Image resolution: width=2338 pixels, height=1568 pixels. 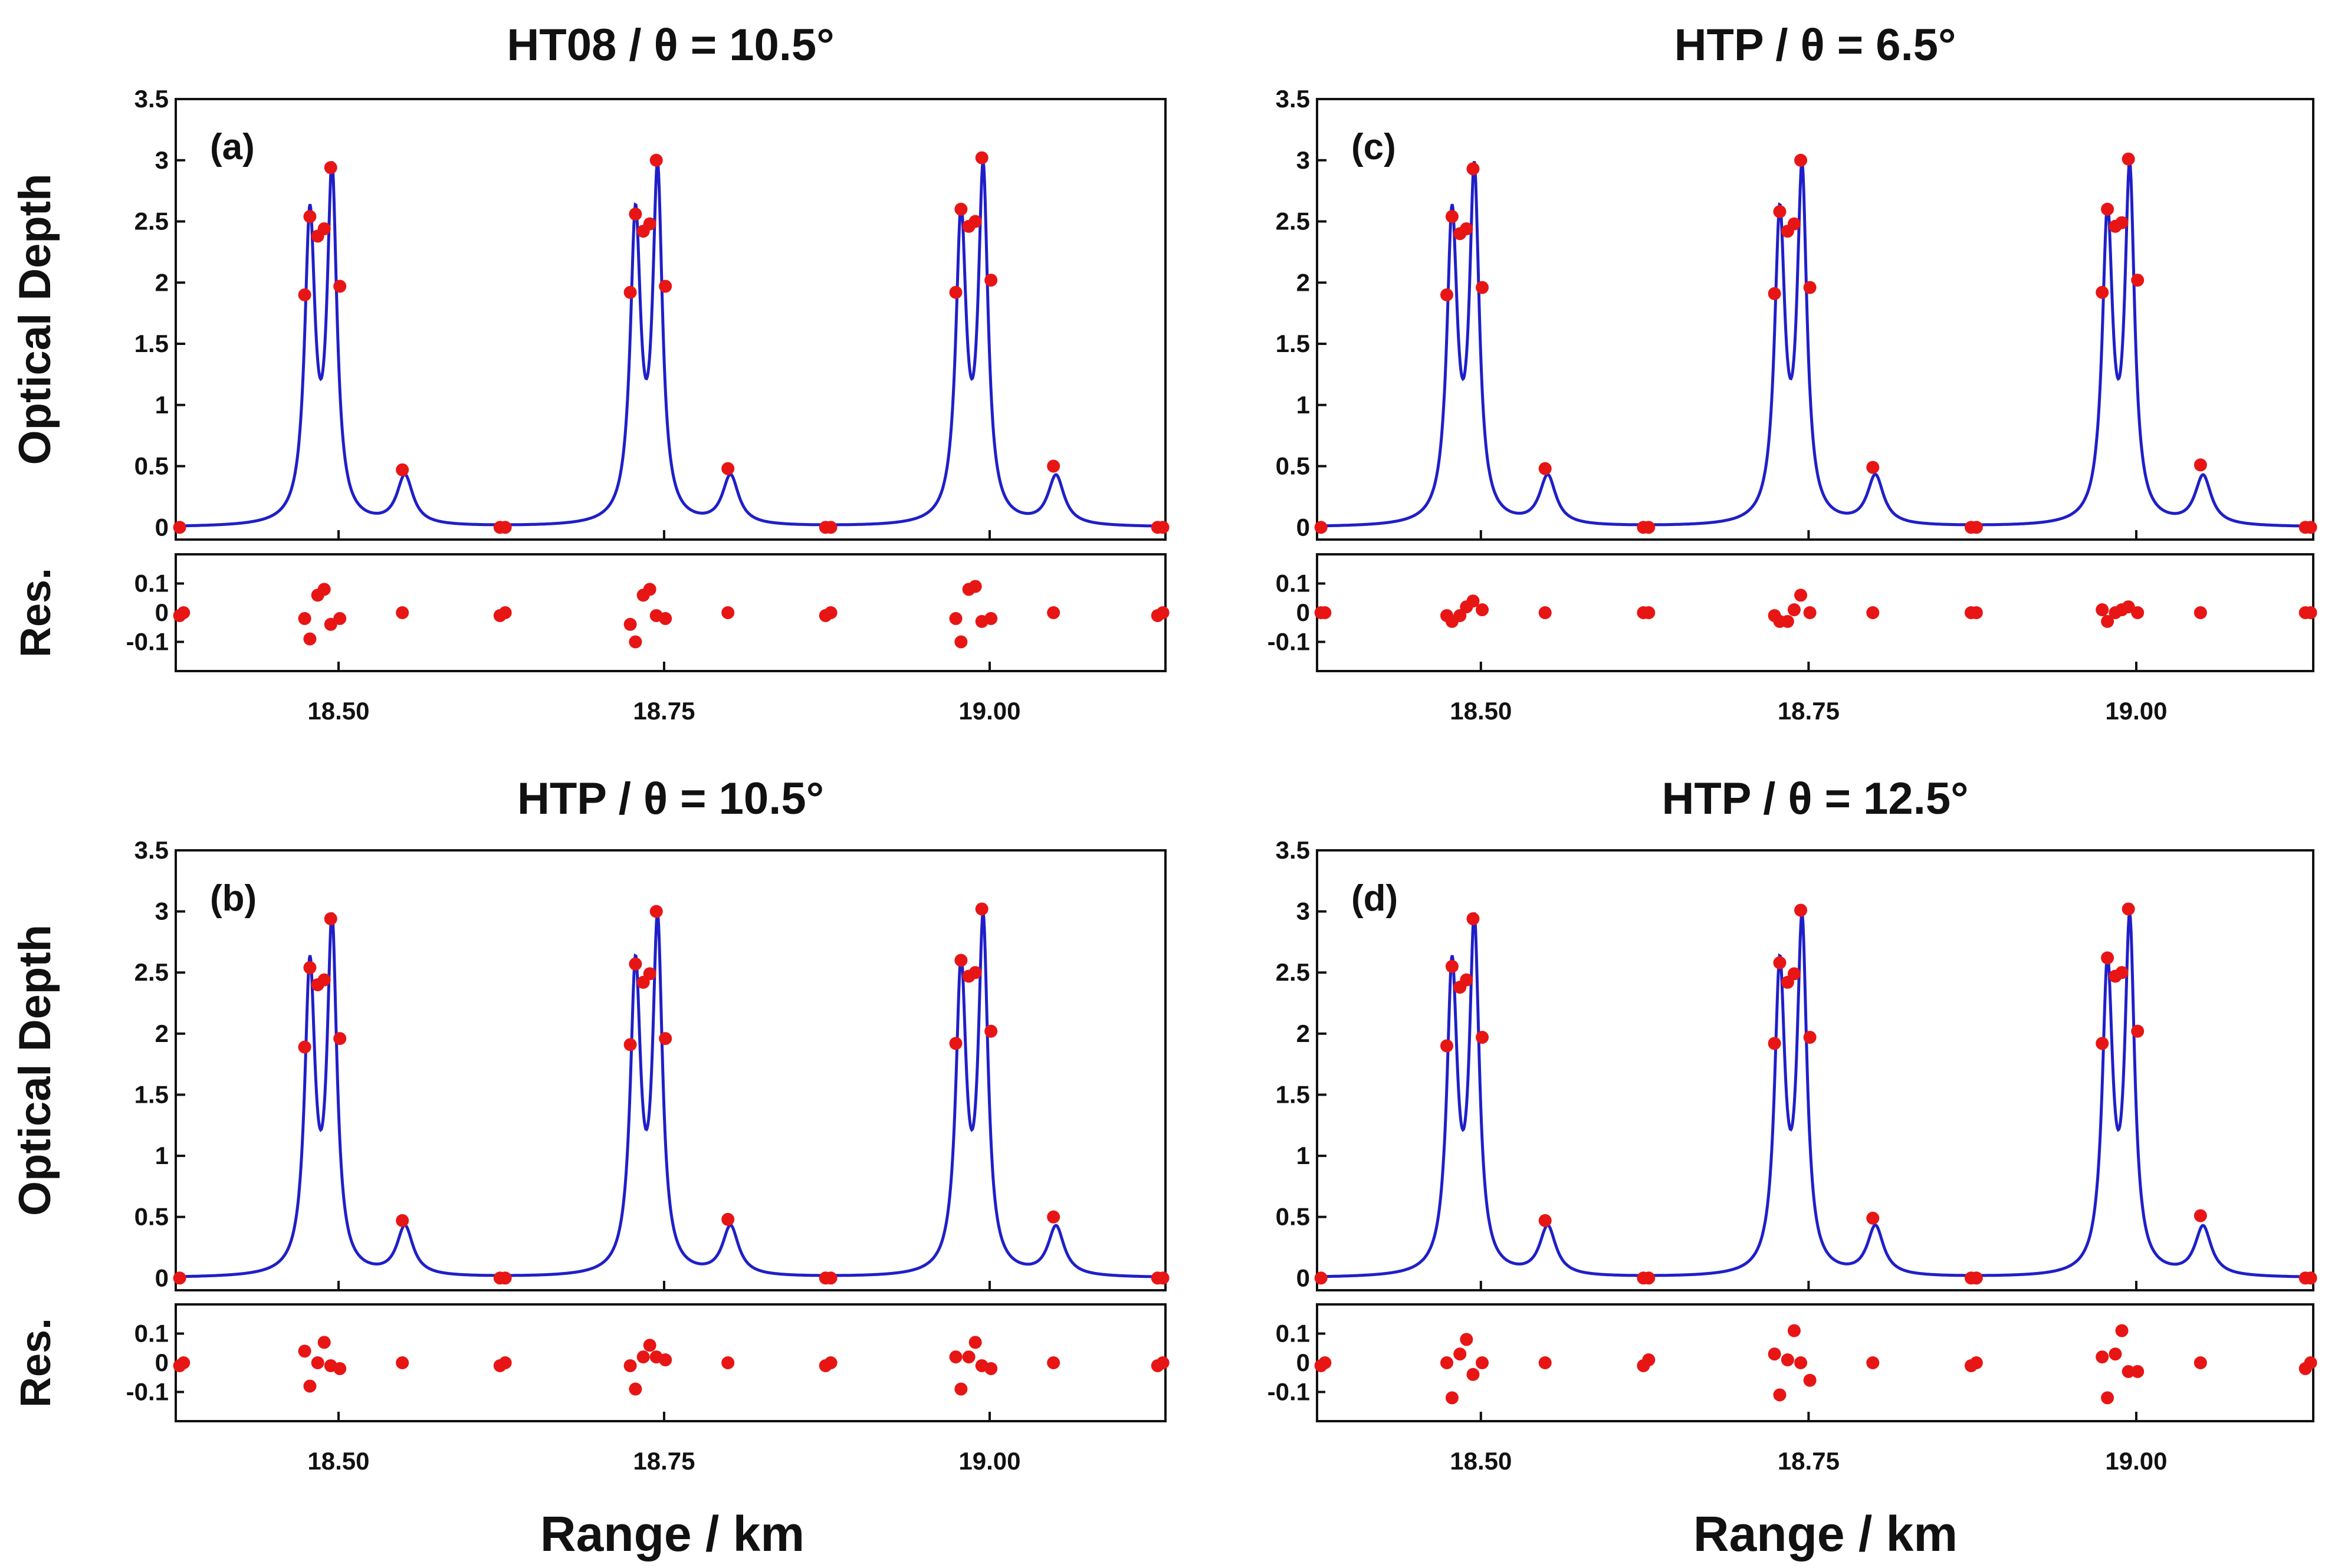 I want to click on panel-label: (b), so click(x=234, y=898).